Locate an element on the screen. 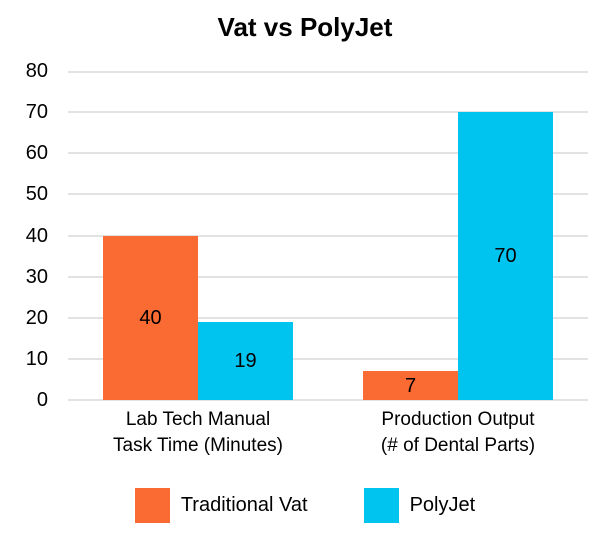  y-tick-label-0: 0 is located at coordinates (42, 400).